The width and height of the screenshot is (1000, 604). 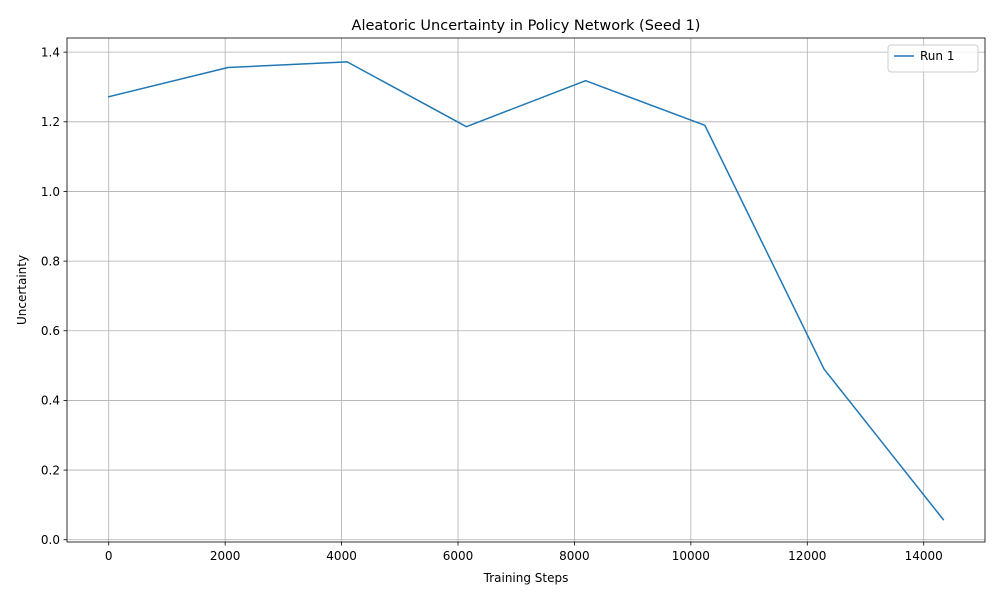 What do you see at coordinates (22, 290) in the screenshot?
I see `y-axis-label: Uncertainty` at bounding box center [22, 290].